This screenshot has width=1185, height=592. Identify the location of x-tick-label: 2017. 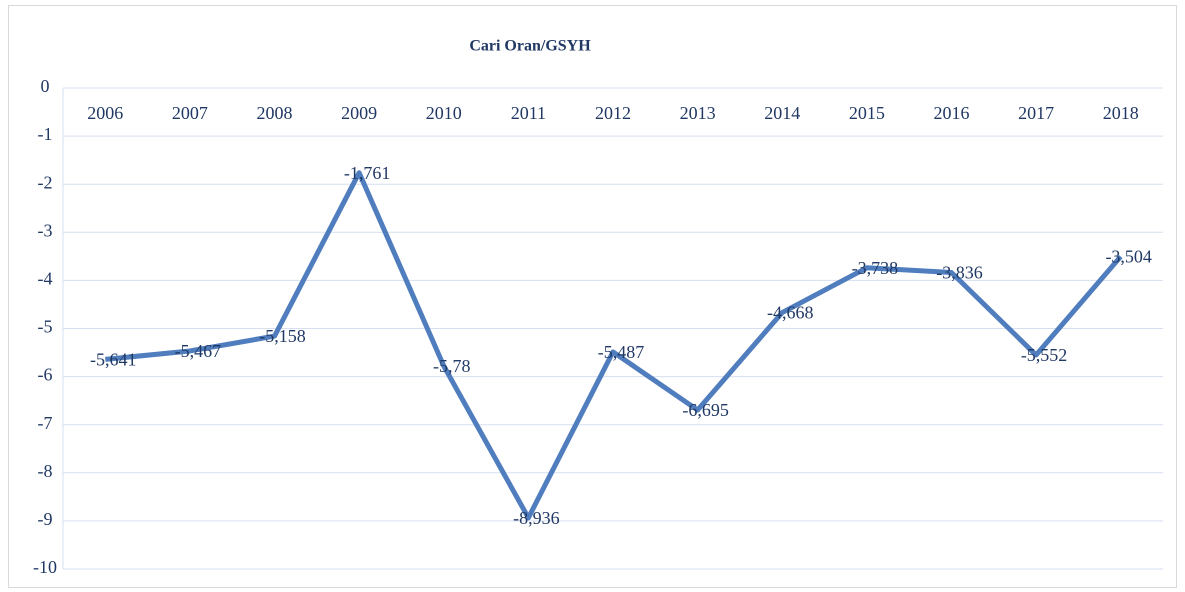
(1036, 113).